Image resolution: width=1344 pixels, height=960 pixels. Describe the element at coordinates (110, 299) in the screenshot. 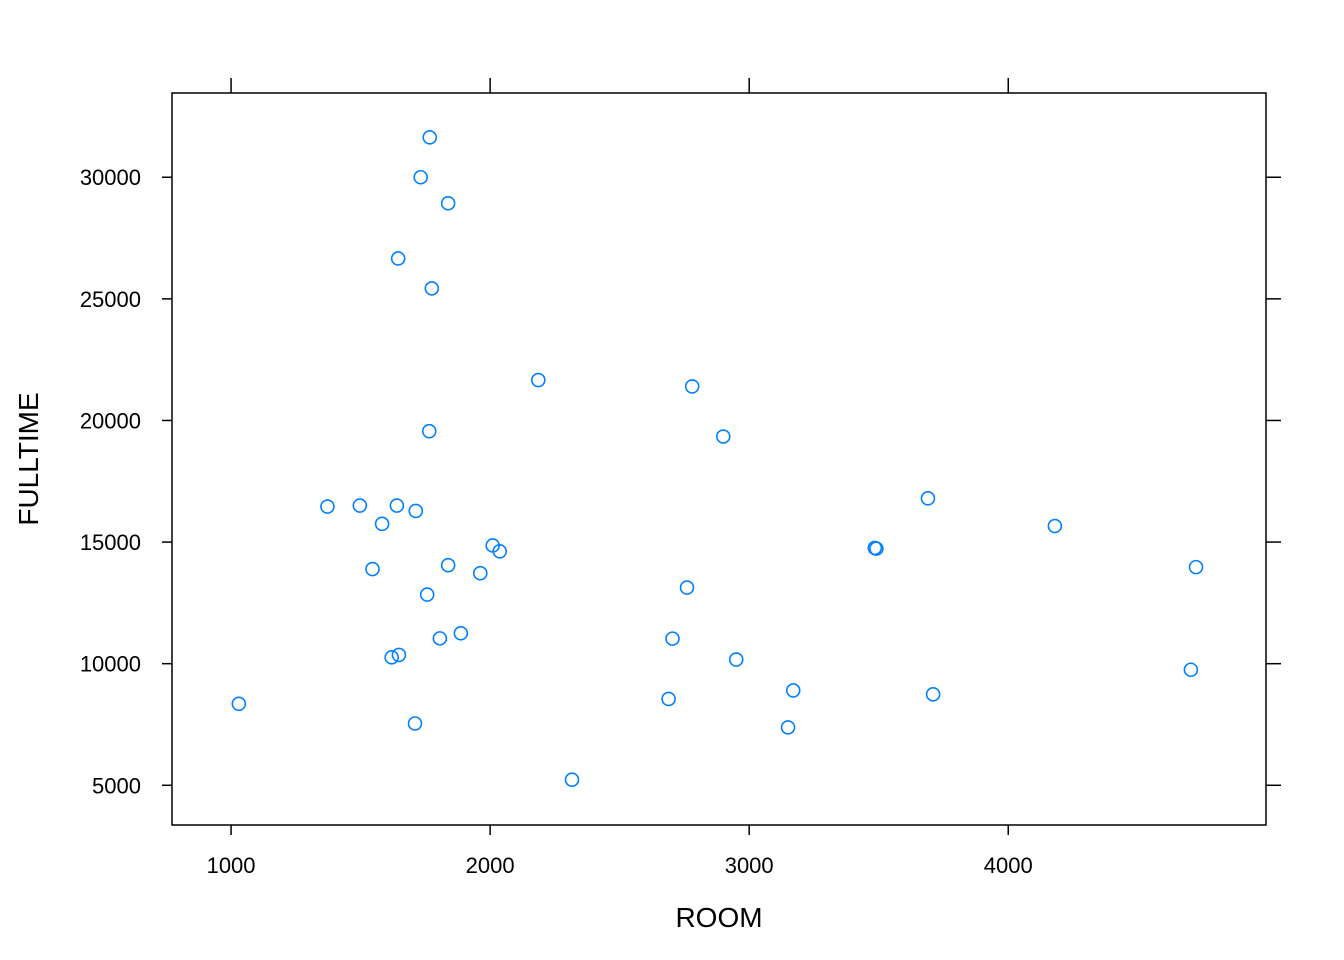

I see `y-tick-label: 25000` at that location.